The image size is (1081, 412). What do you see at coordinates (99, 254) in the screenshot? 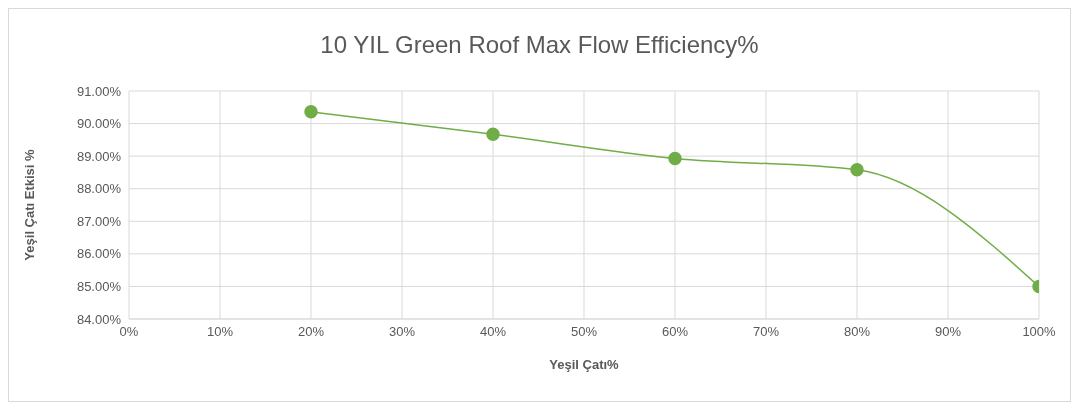
I see `y-tick-label: 86.00%` at bounding box center [99, 254].